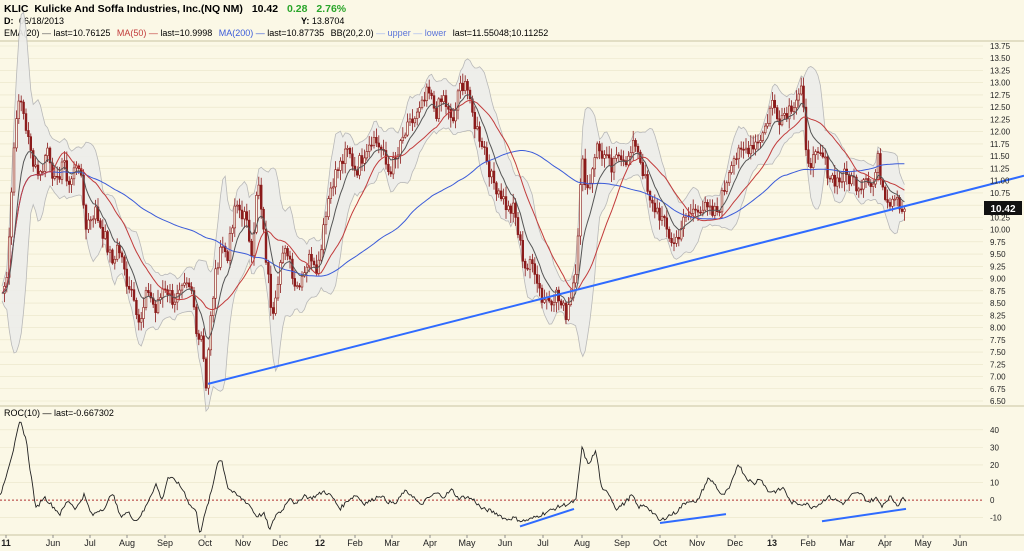  I want to click on ema-legend-swatch: —, so click(48, 33).